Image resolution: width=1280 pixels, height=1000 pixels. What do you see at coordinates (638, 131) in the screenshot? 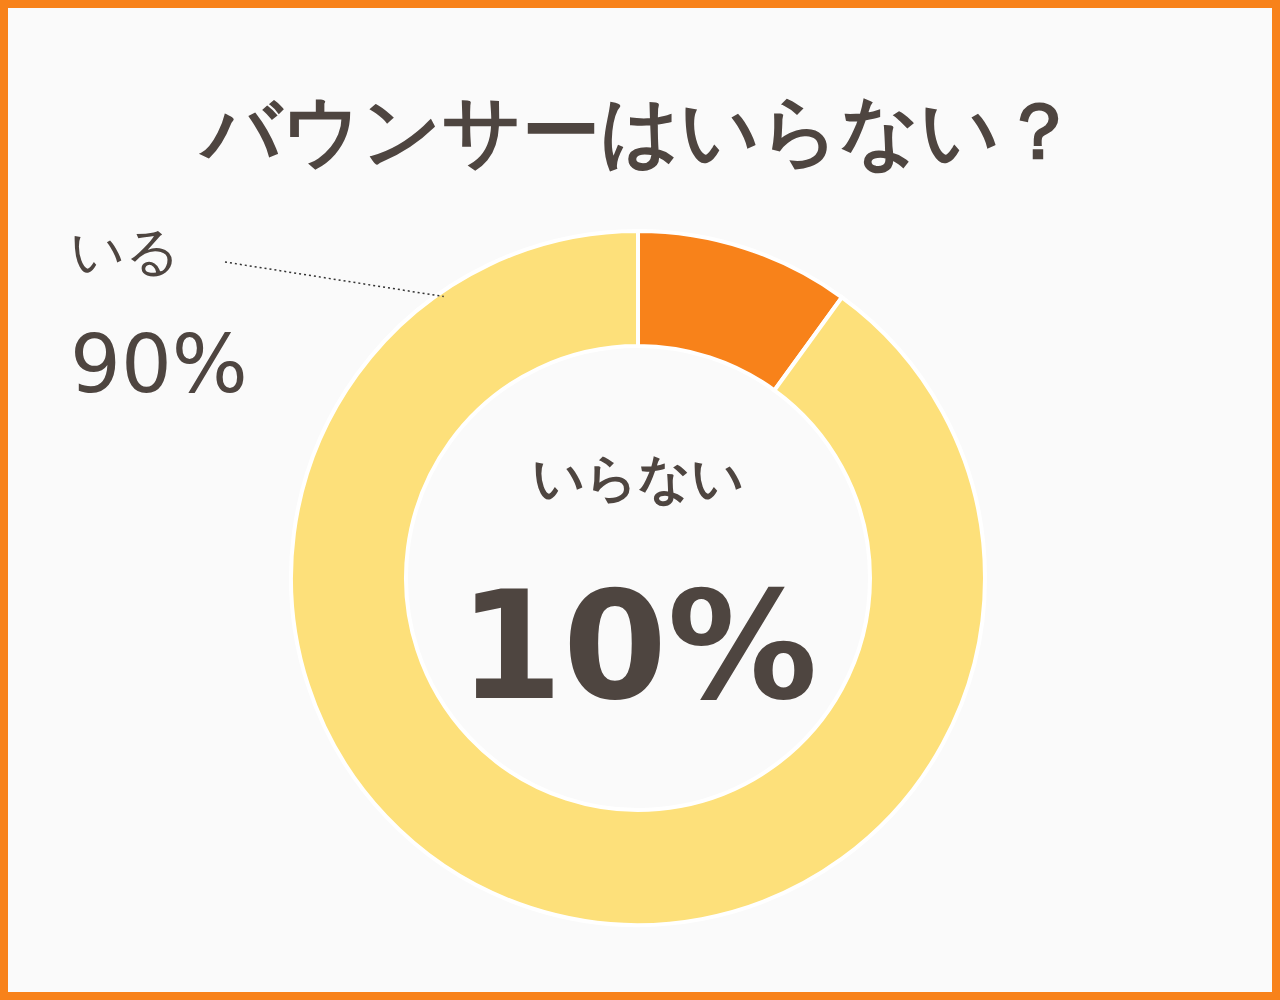
I see `chart-title: バウンサーはいらない？` at bounding box center [638, 131].